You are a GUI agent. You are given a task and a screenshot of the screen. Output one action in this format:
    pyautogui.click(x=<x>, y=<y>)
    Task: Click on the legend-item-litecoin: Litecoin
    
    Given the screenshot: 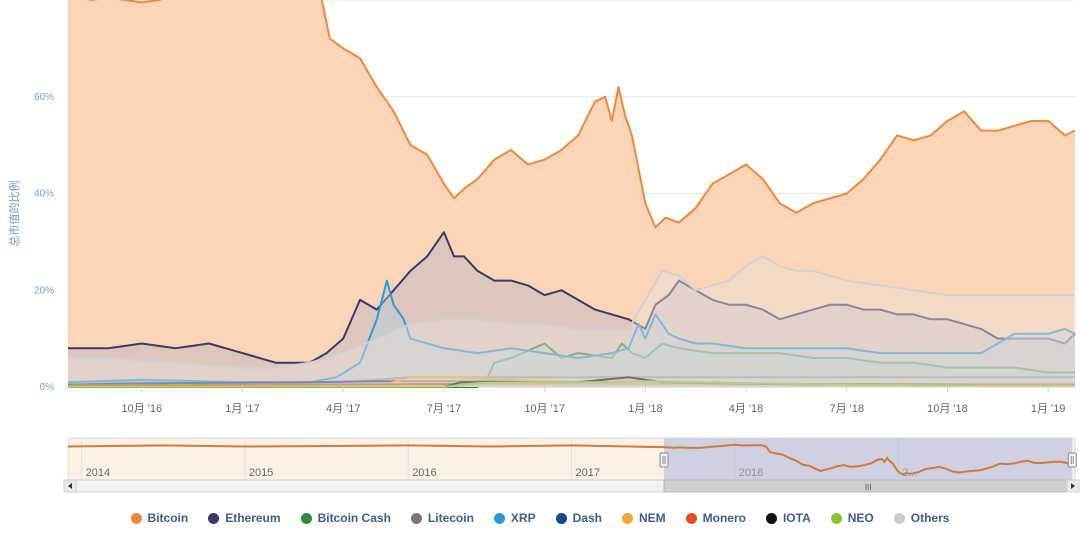 What is the action you would take?
    pyautogui.click(x=442, y=518)
    